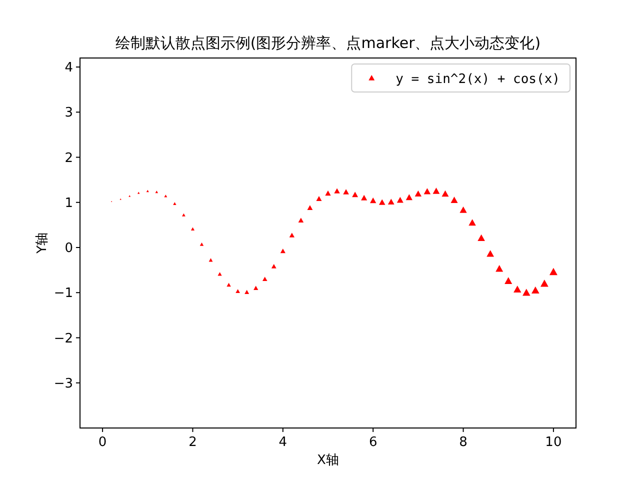 The height and width of the screenshot is (480, 640). I want to click on x-tick-label: 4, so click(283, 442).